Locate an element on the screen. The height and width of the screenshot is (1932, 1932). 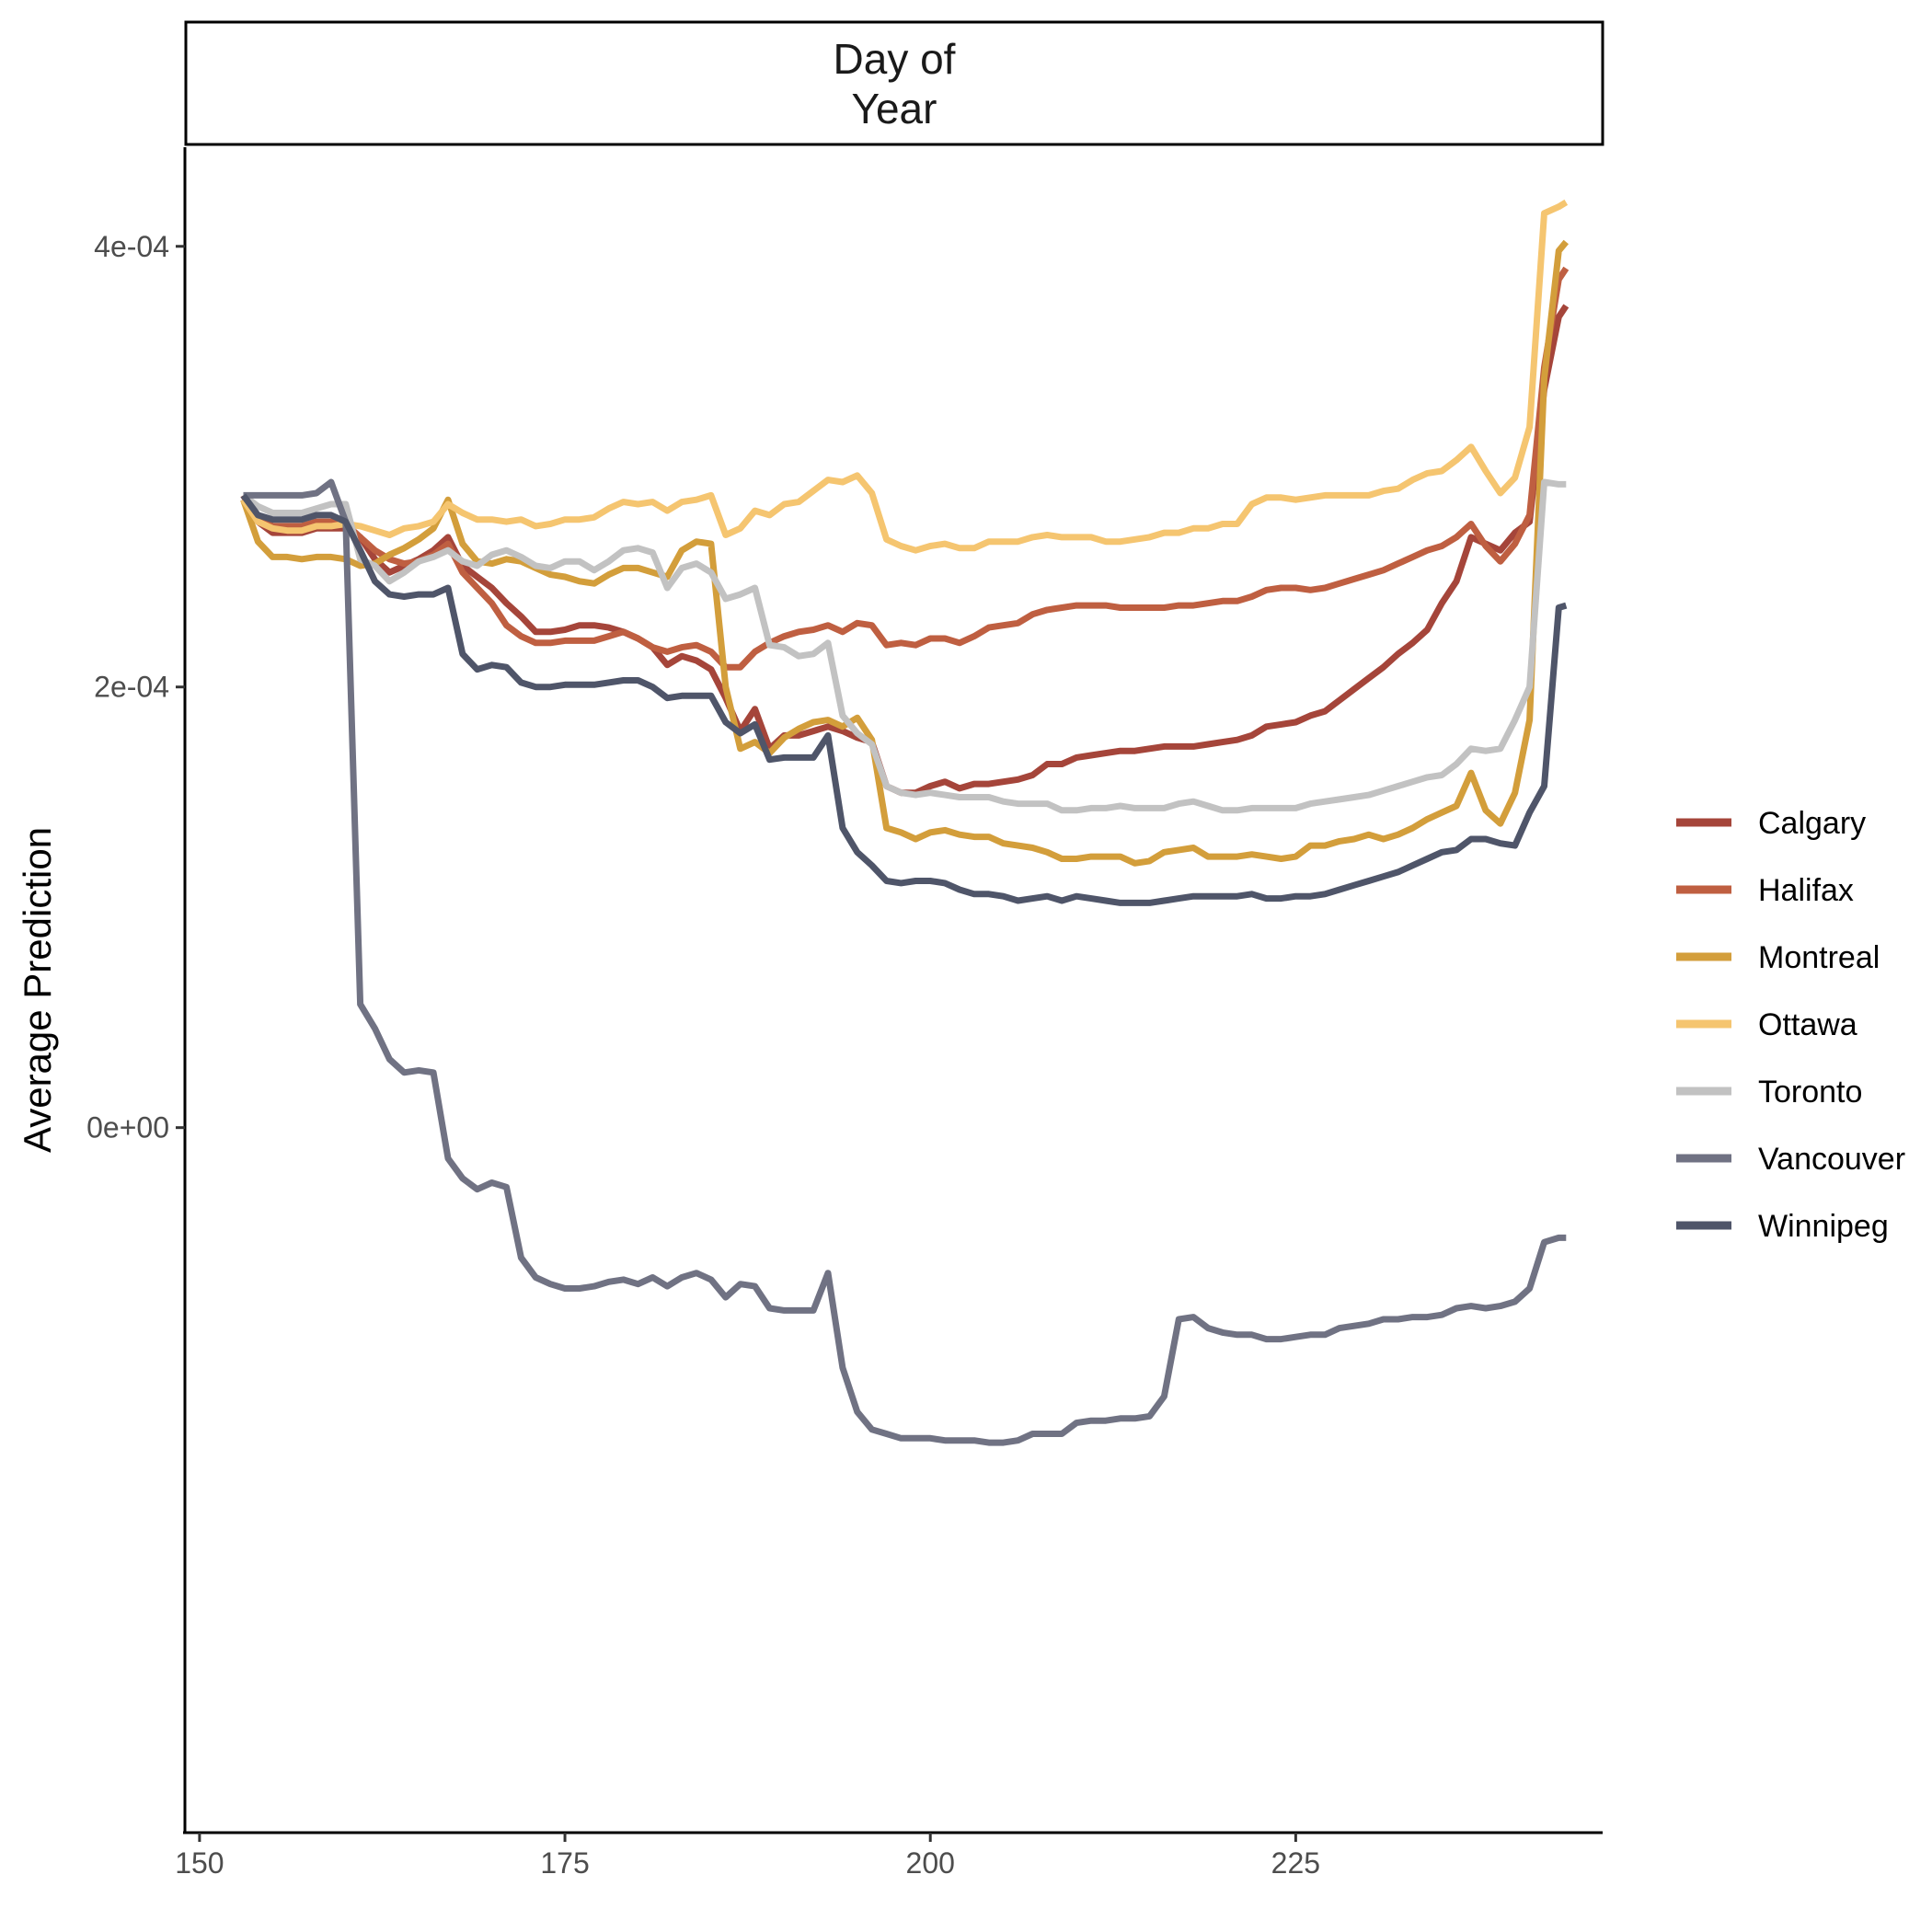
facet-title-line-1: Day of is located at coordinates (895, 59).